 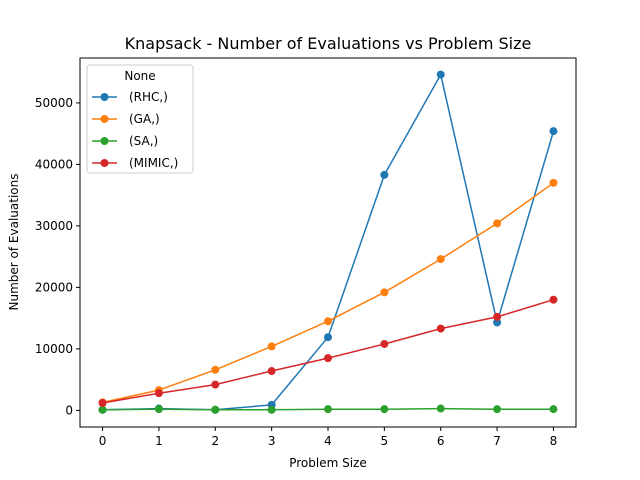 What do you see at coordinates (69, 410) in the screenshot?
I see `y-tick-label: 0` at bounding box center [69, 410].